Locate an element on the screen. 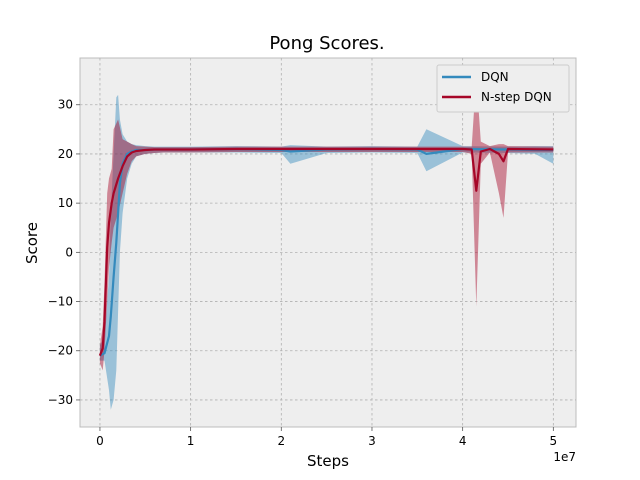 This screenshot has width=640, height=480. x-tick-label: 3 is located at coordinates (372, 441).